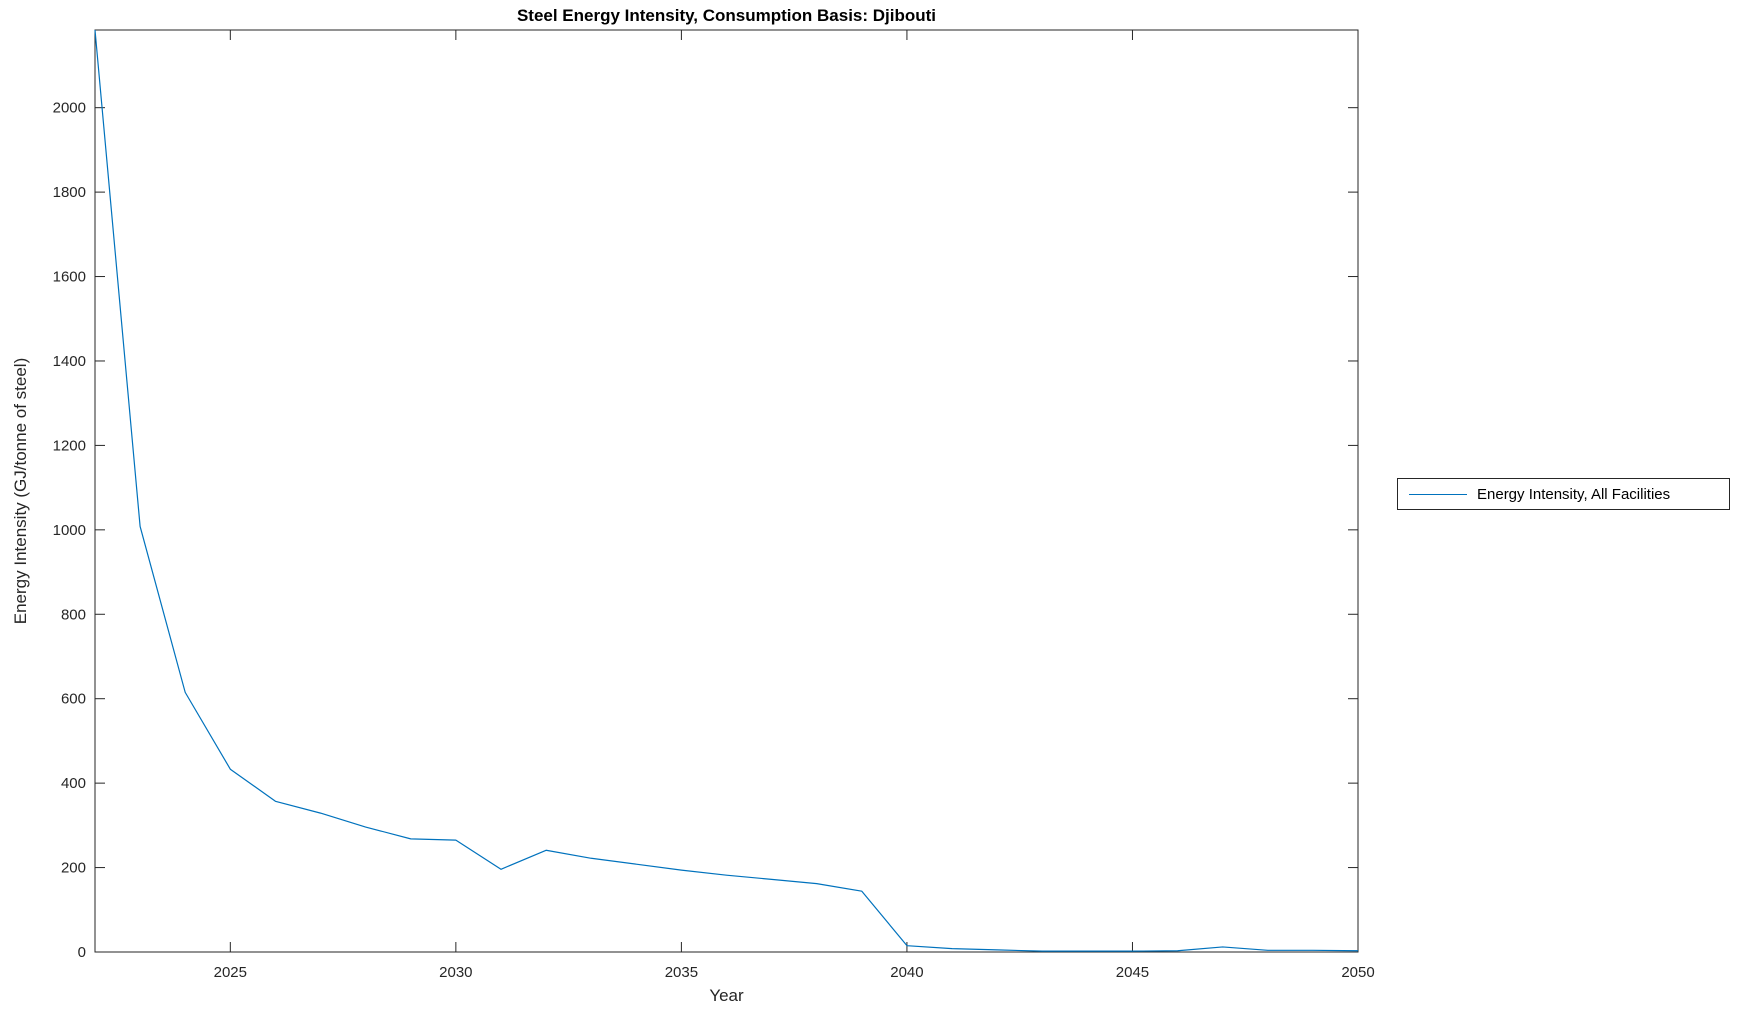 This screenshot has height=1021, width=1738. I want to click on y-tick-label: 200, so click(73, 868).